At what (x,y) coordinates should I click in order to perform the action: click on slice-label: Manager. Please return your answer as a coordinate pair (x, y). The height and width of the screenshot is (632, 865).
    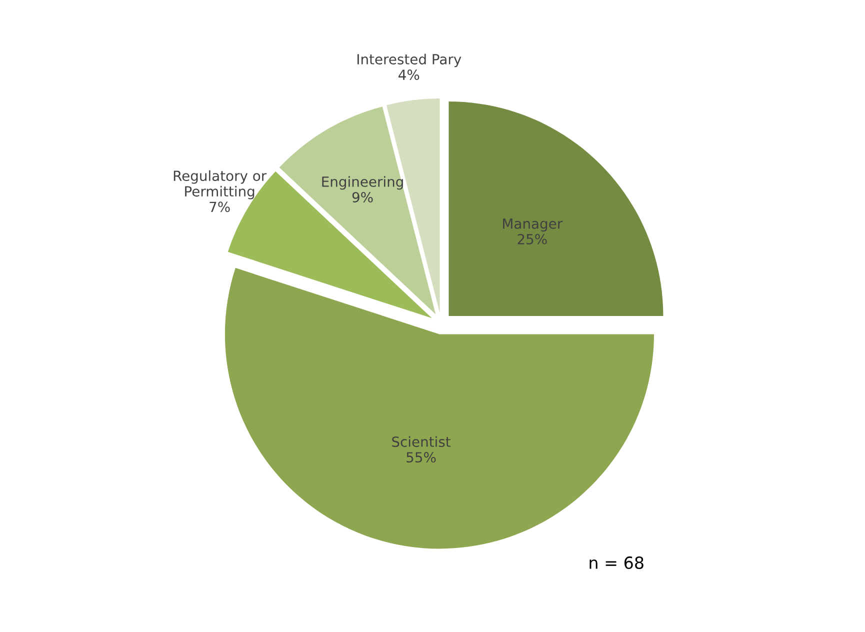
    Looking at the image, I should click on (533, 225).